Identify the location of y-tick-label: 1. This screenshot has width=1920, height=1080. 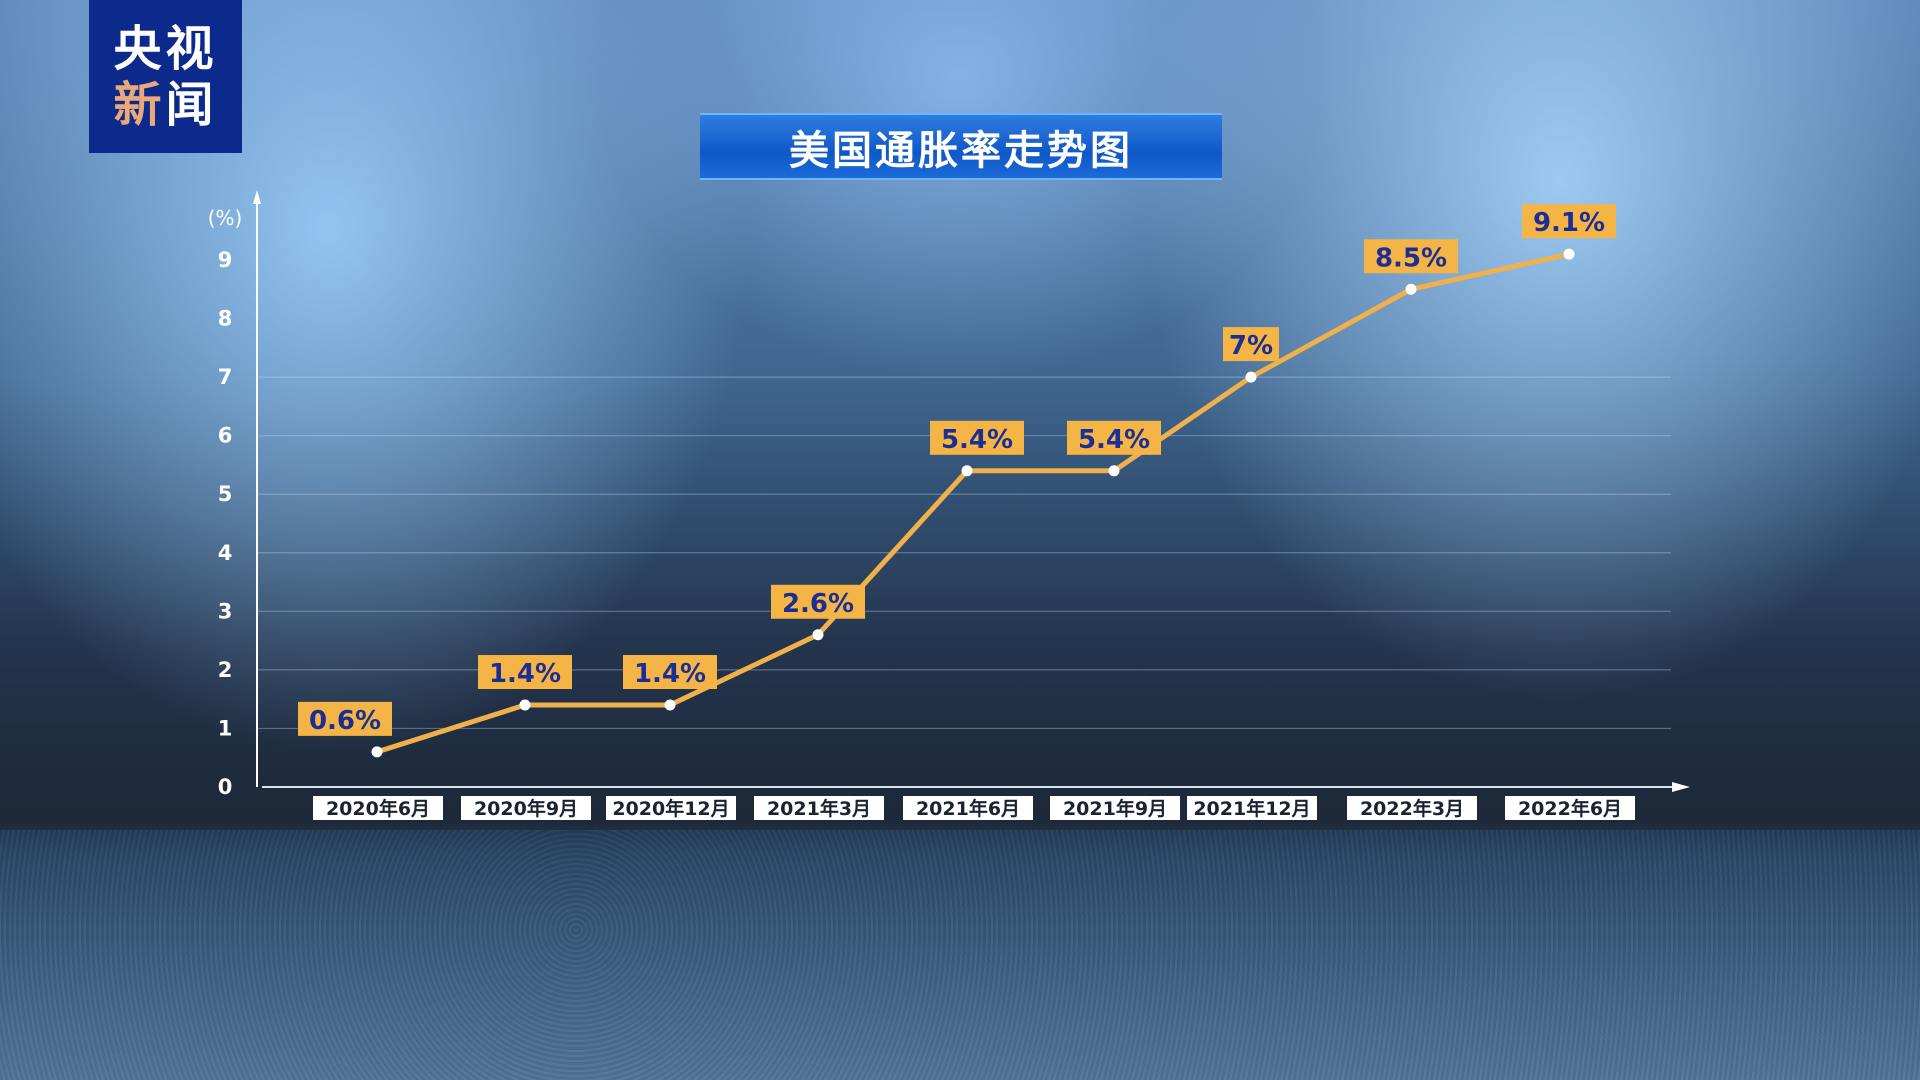
(225, 728).